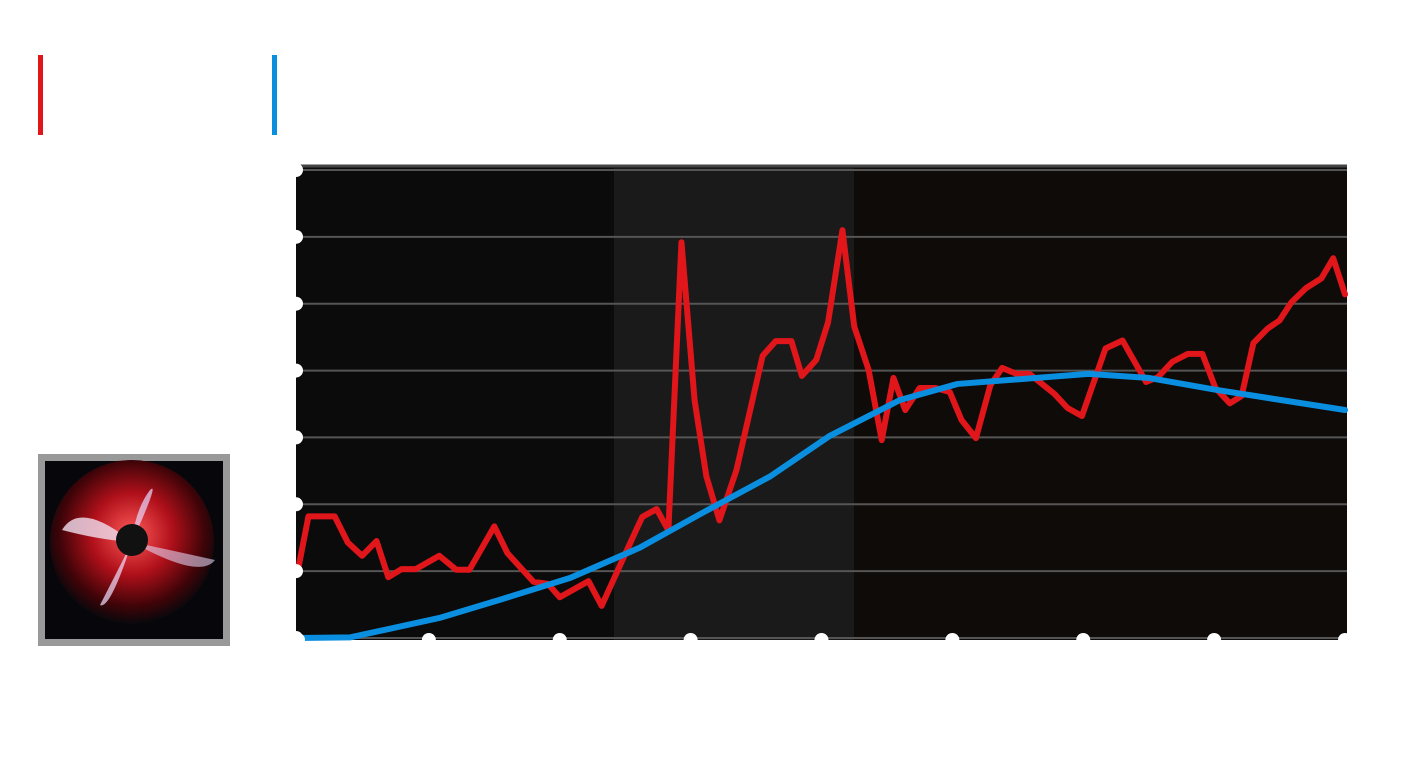  I want to click on thumbnail, so click(134, 550).